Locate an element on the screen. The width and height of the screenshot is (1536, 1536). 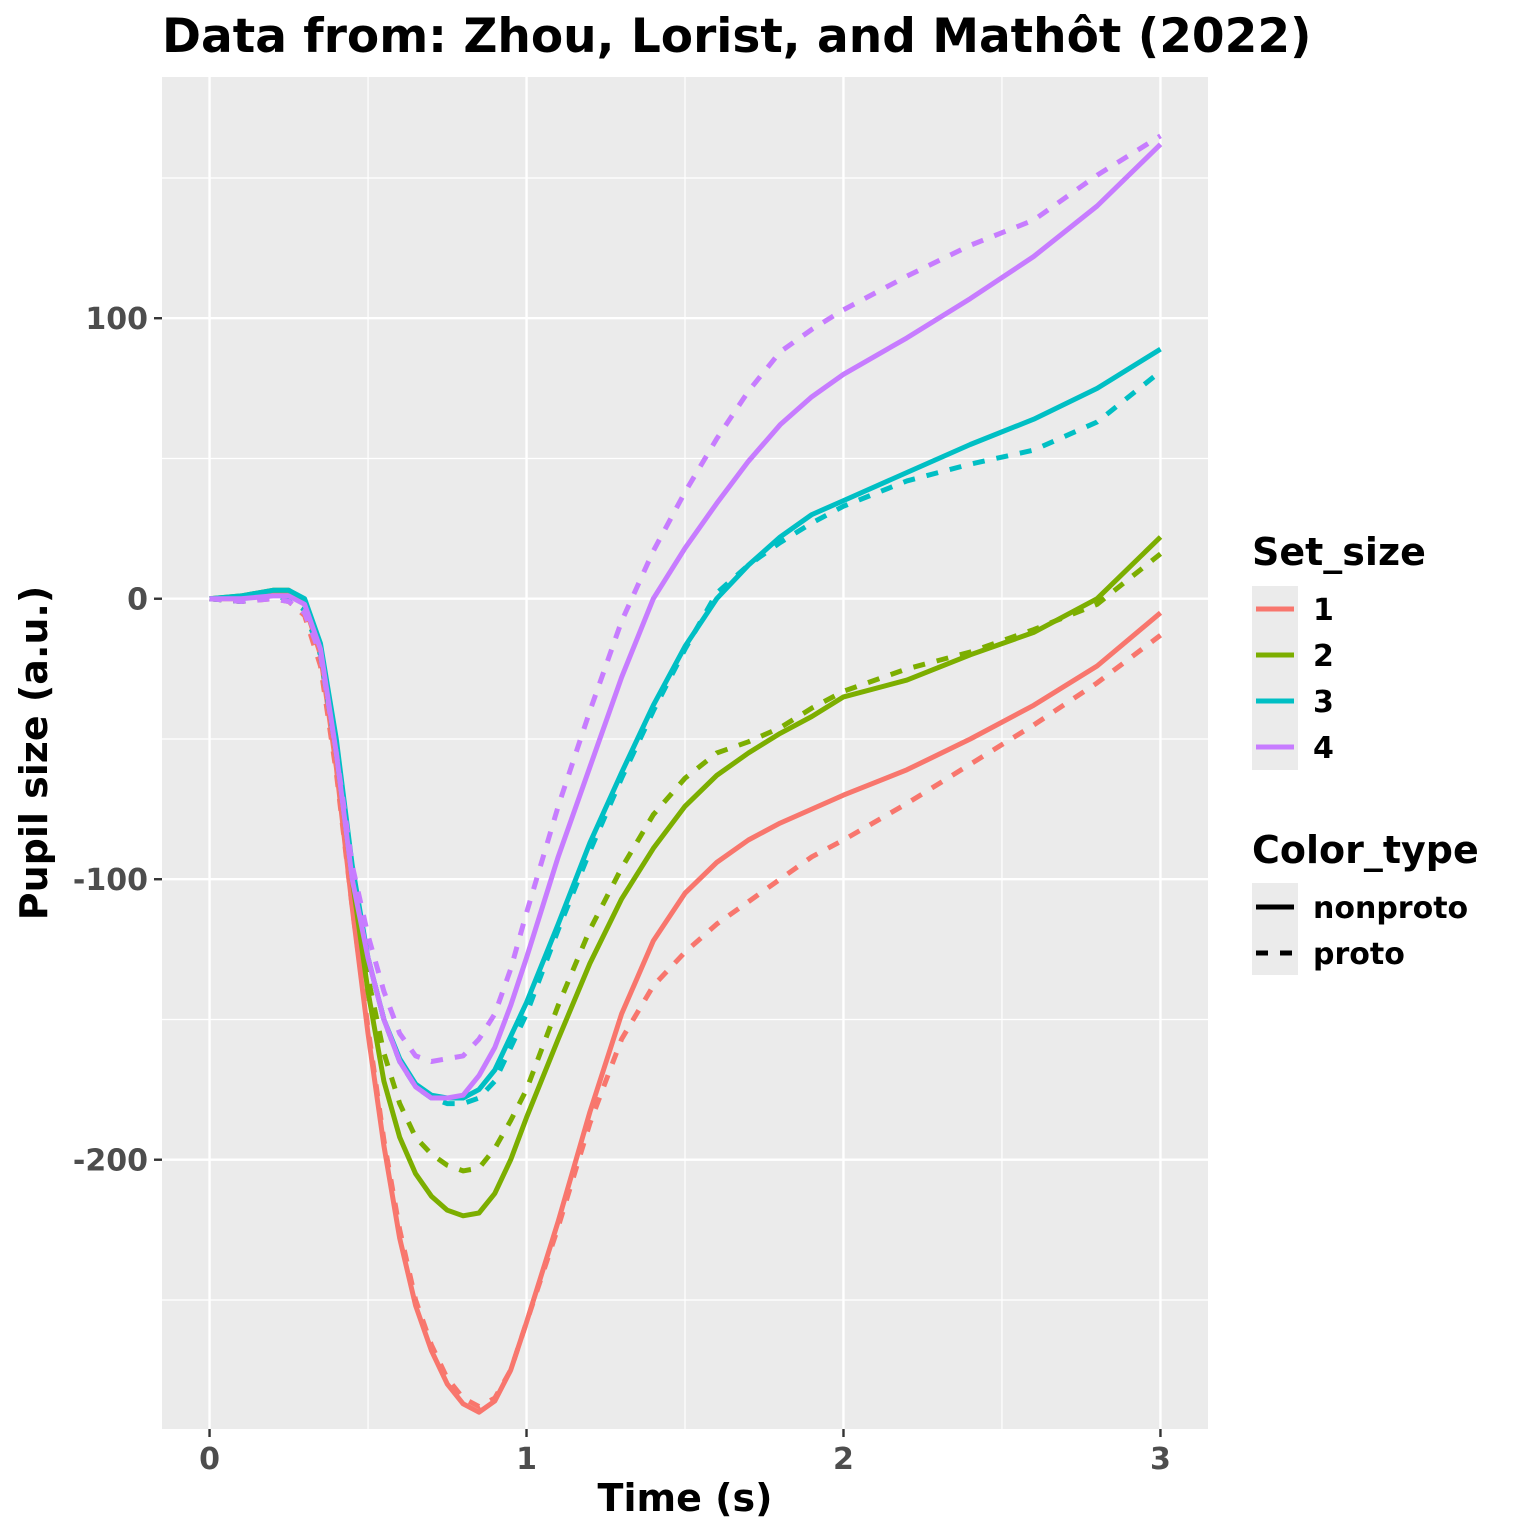
legend-set-size-title: Set_size is located at coordinates (1339, 552).